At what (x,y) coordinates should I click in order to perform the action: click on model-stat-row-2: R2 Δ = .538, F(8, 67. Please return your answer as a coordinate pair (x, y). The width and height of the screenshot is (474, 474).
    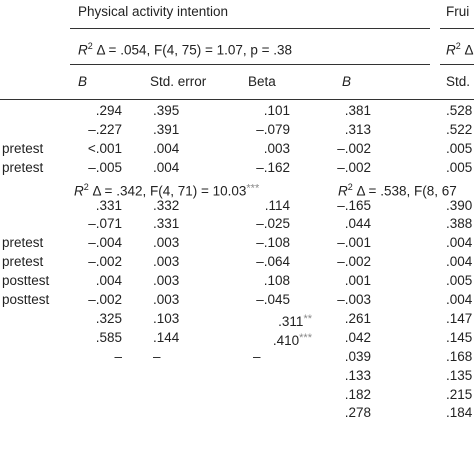
    Looking at the image, I should click on (397, 190).